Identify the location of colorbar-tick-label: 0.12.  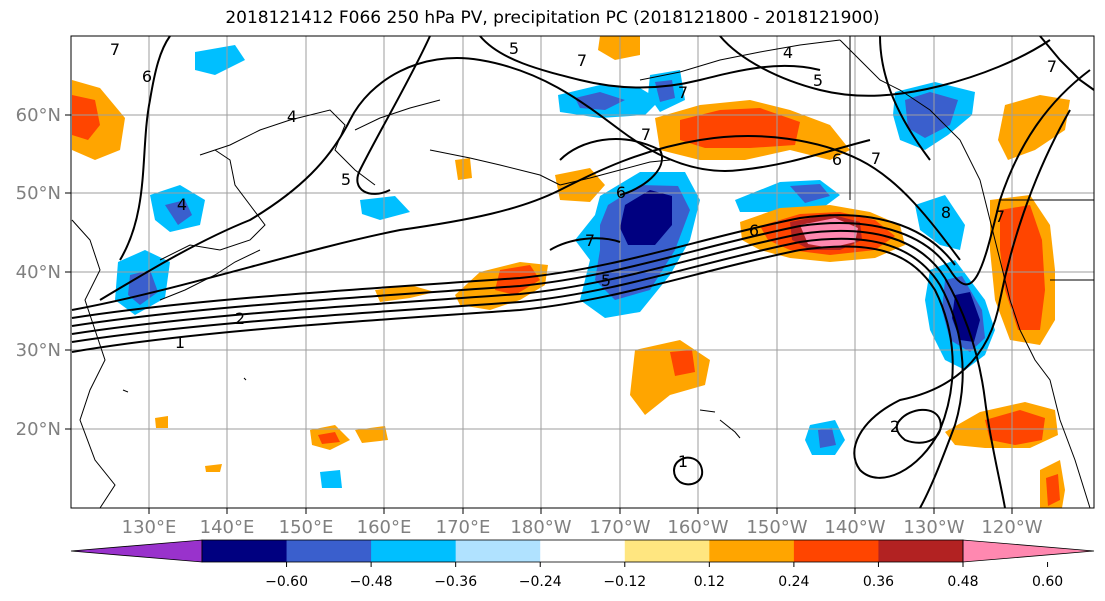
(709, 582).